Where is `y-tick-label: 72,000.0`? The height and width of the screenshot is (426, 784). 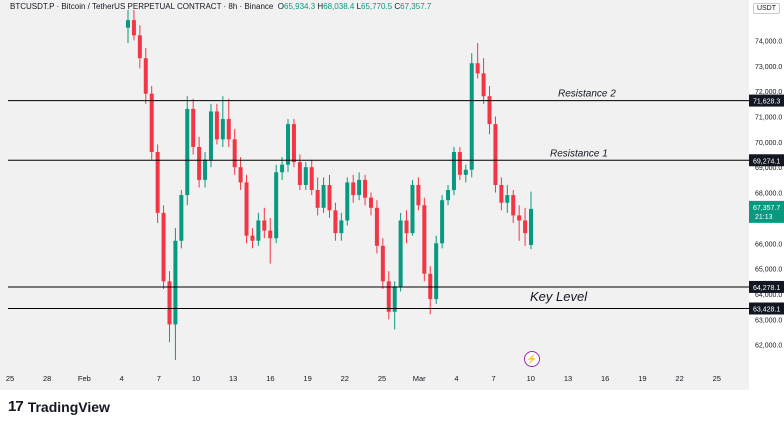
y-tick-label: 72,000.0 is located at coordinates (768, 92).